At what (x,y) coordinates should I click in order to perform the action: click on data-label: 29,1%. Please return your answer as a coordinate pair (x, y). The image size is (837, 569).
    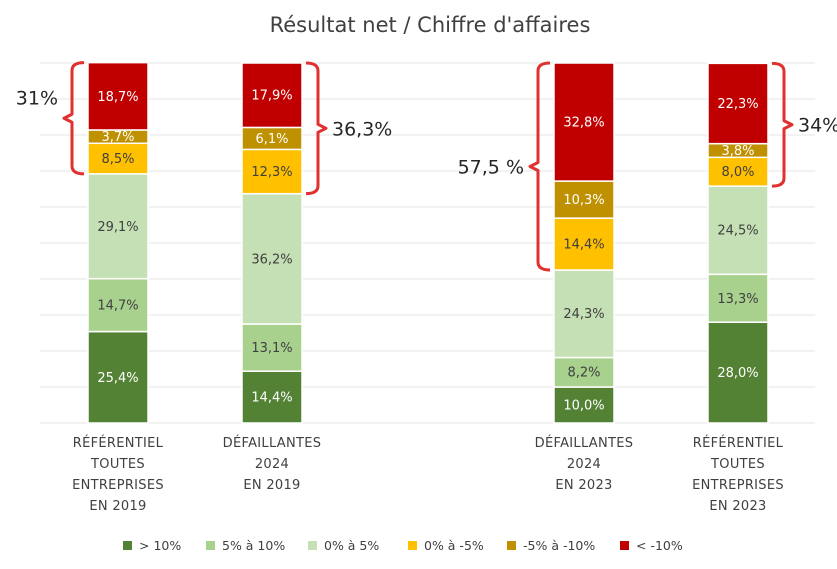
    Looking at the image, I should click on (117, 227).